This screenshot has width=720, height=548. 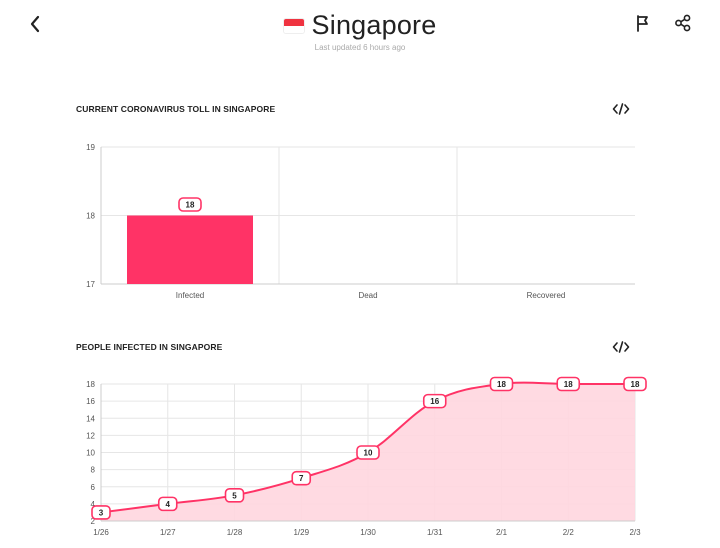 What do you see at coordinates (301, 532) in the screenshot?
I see `x-tick-label: 1/29` at bounding box center [301, 532].